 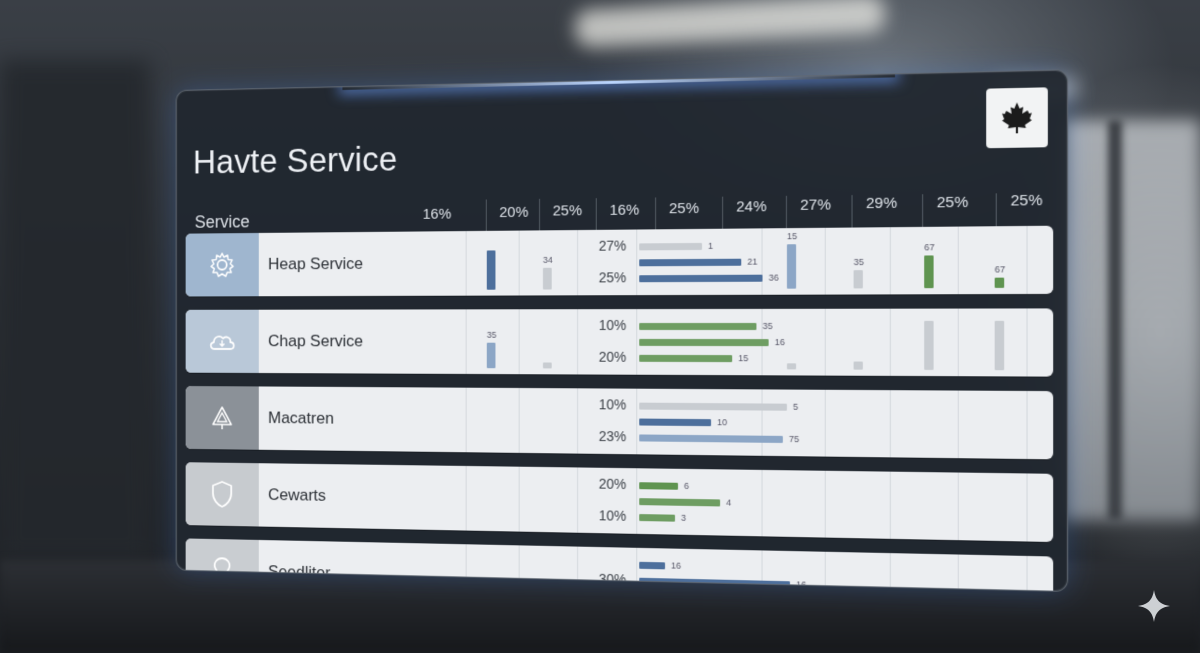 I want to click on maple-leaf-icon, so click(x=1017, y=117).